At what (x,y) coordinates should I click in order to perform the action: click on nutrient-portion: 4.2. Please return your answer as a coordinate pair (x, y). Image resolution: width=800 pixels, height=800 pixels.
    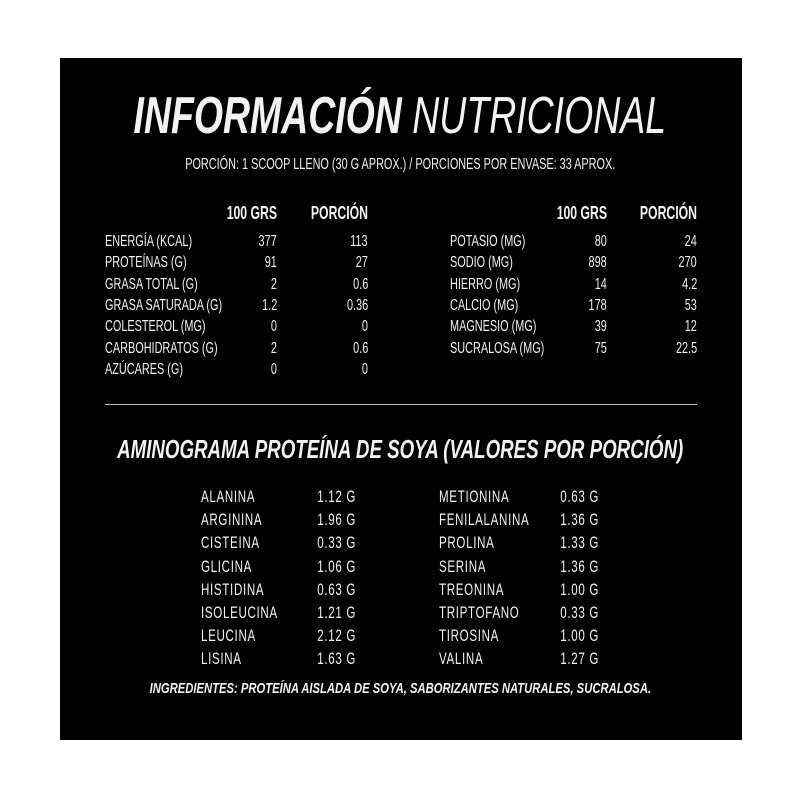
    Looking at the image, I should click on (689, 284).